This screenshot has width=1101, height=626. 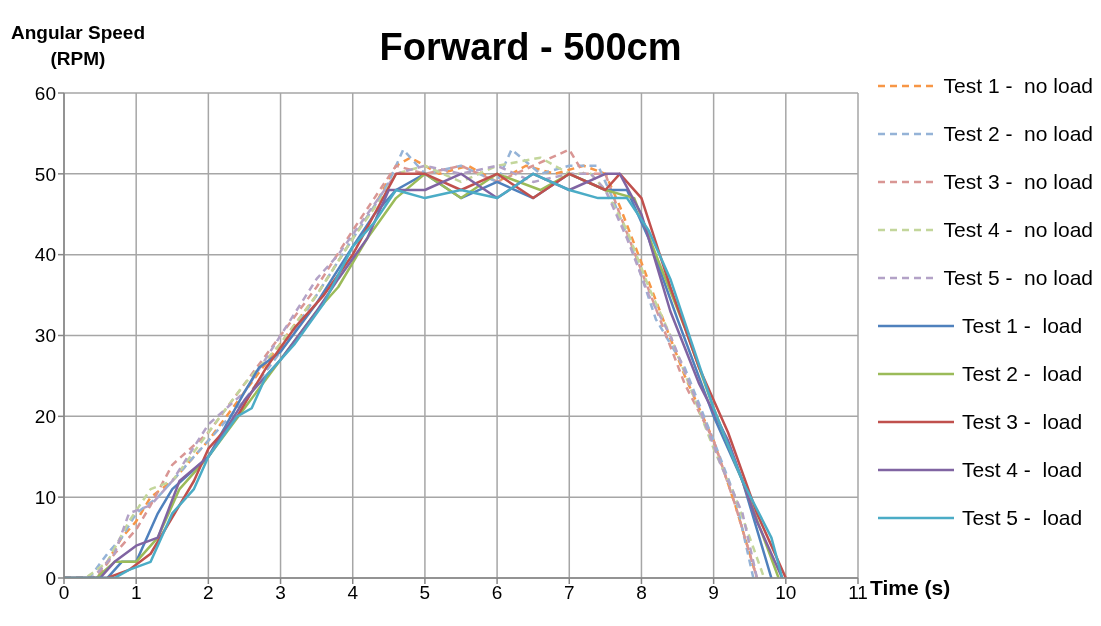 What do you see at coordinates (530, 47) in the screenshot?
I see `chart-title: Forward - 500cm` at bounding box center [530, 47].